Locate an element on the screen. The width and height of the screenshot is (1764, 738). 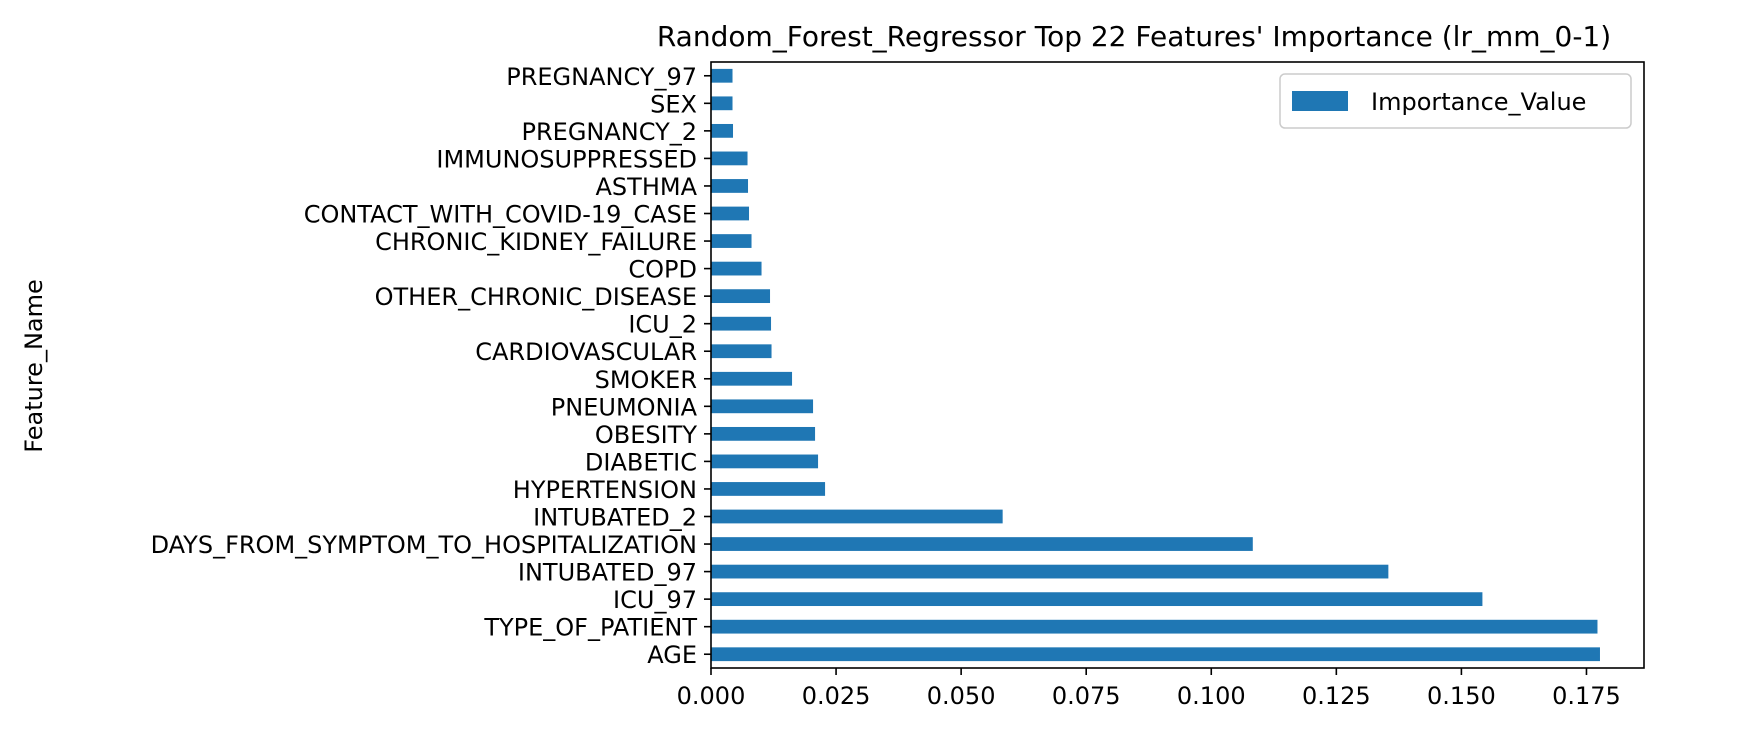
y-tick-label: CONTACT_WITH_COVID-19_CASE is located at coordinates (500, 215).